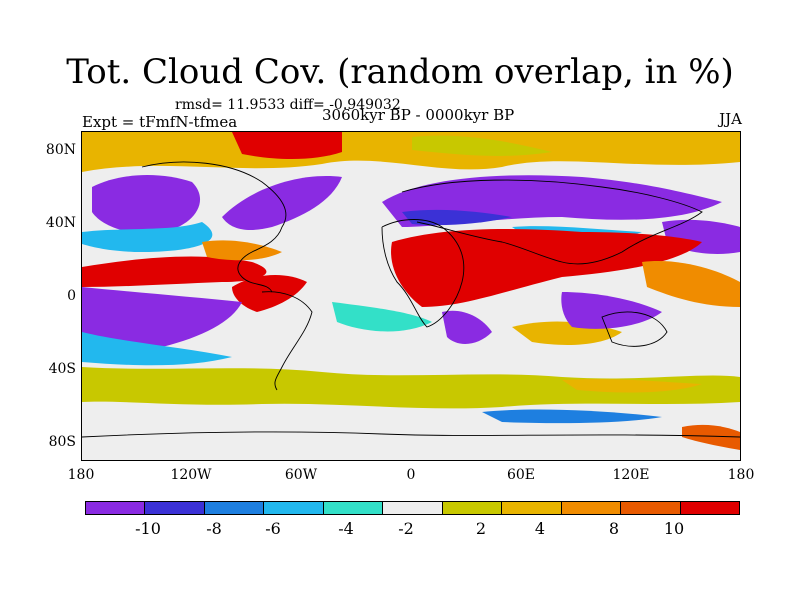 The height and width of the screenshot is (600, 800). What do you see at coordinates (611, 310) in the screenshot?
I see `indian-ocean-purple` at bounding box center [611, 310].